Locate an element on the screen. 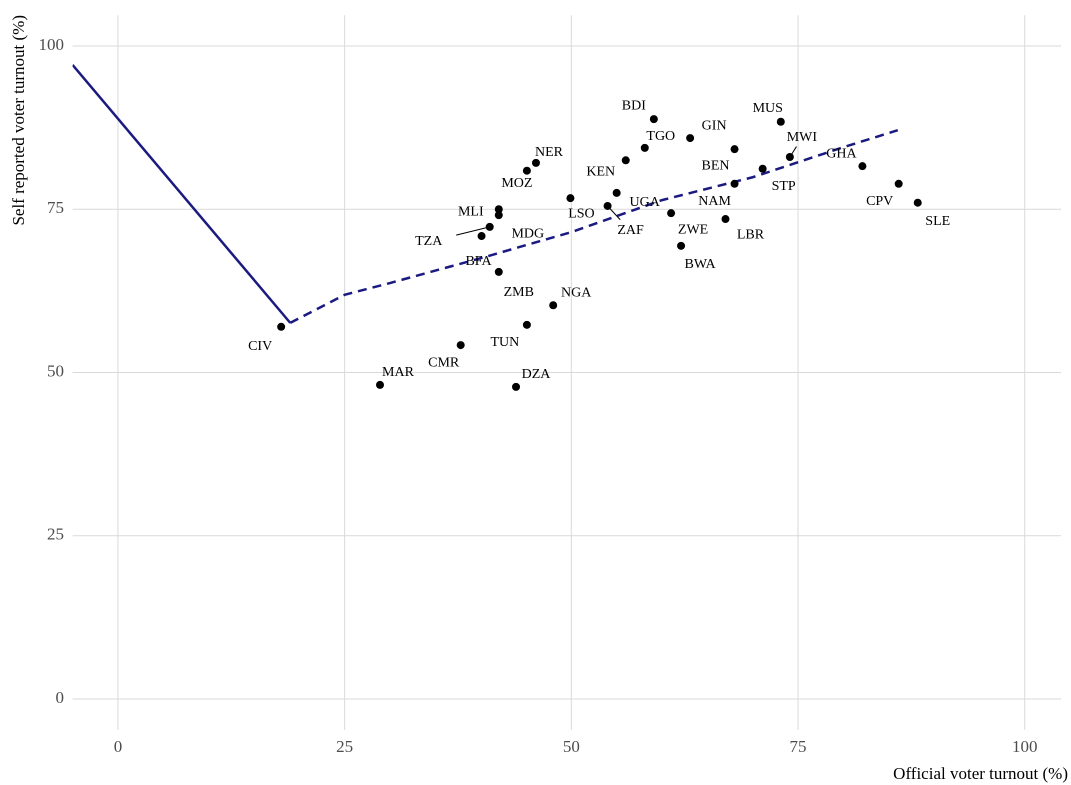 The width and height of the screenshot is (1071, 785). y-tick-label: 50 is located at coordinates (55, 370).